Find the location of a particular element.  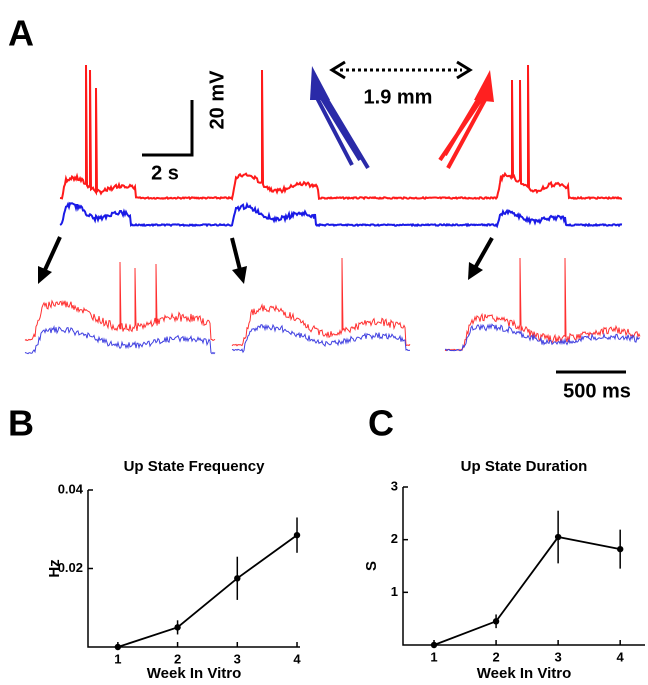

blue-electrode is located at coordinates (340, 118).